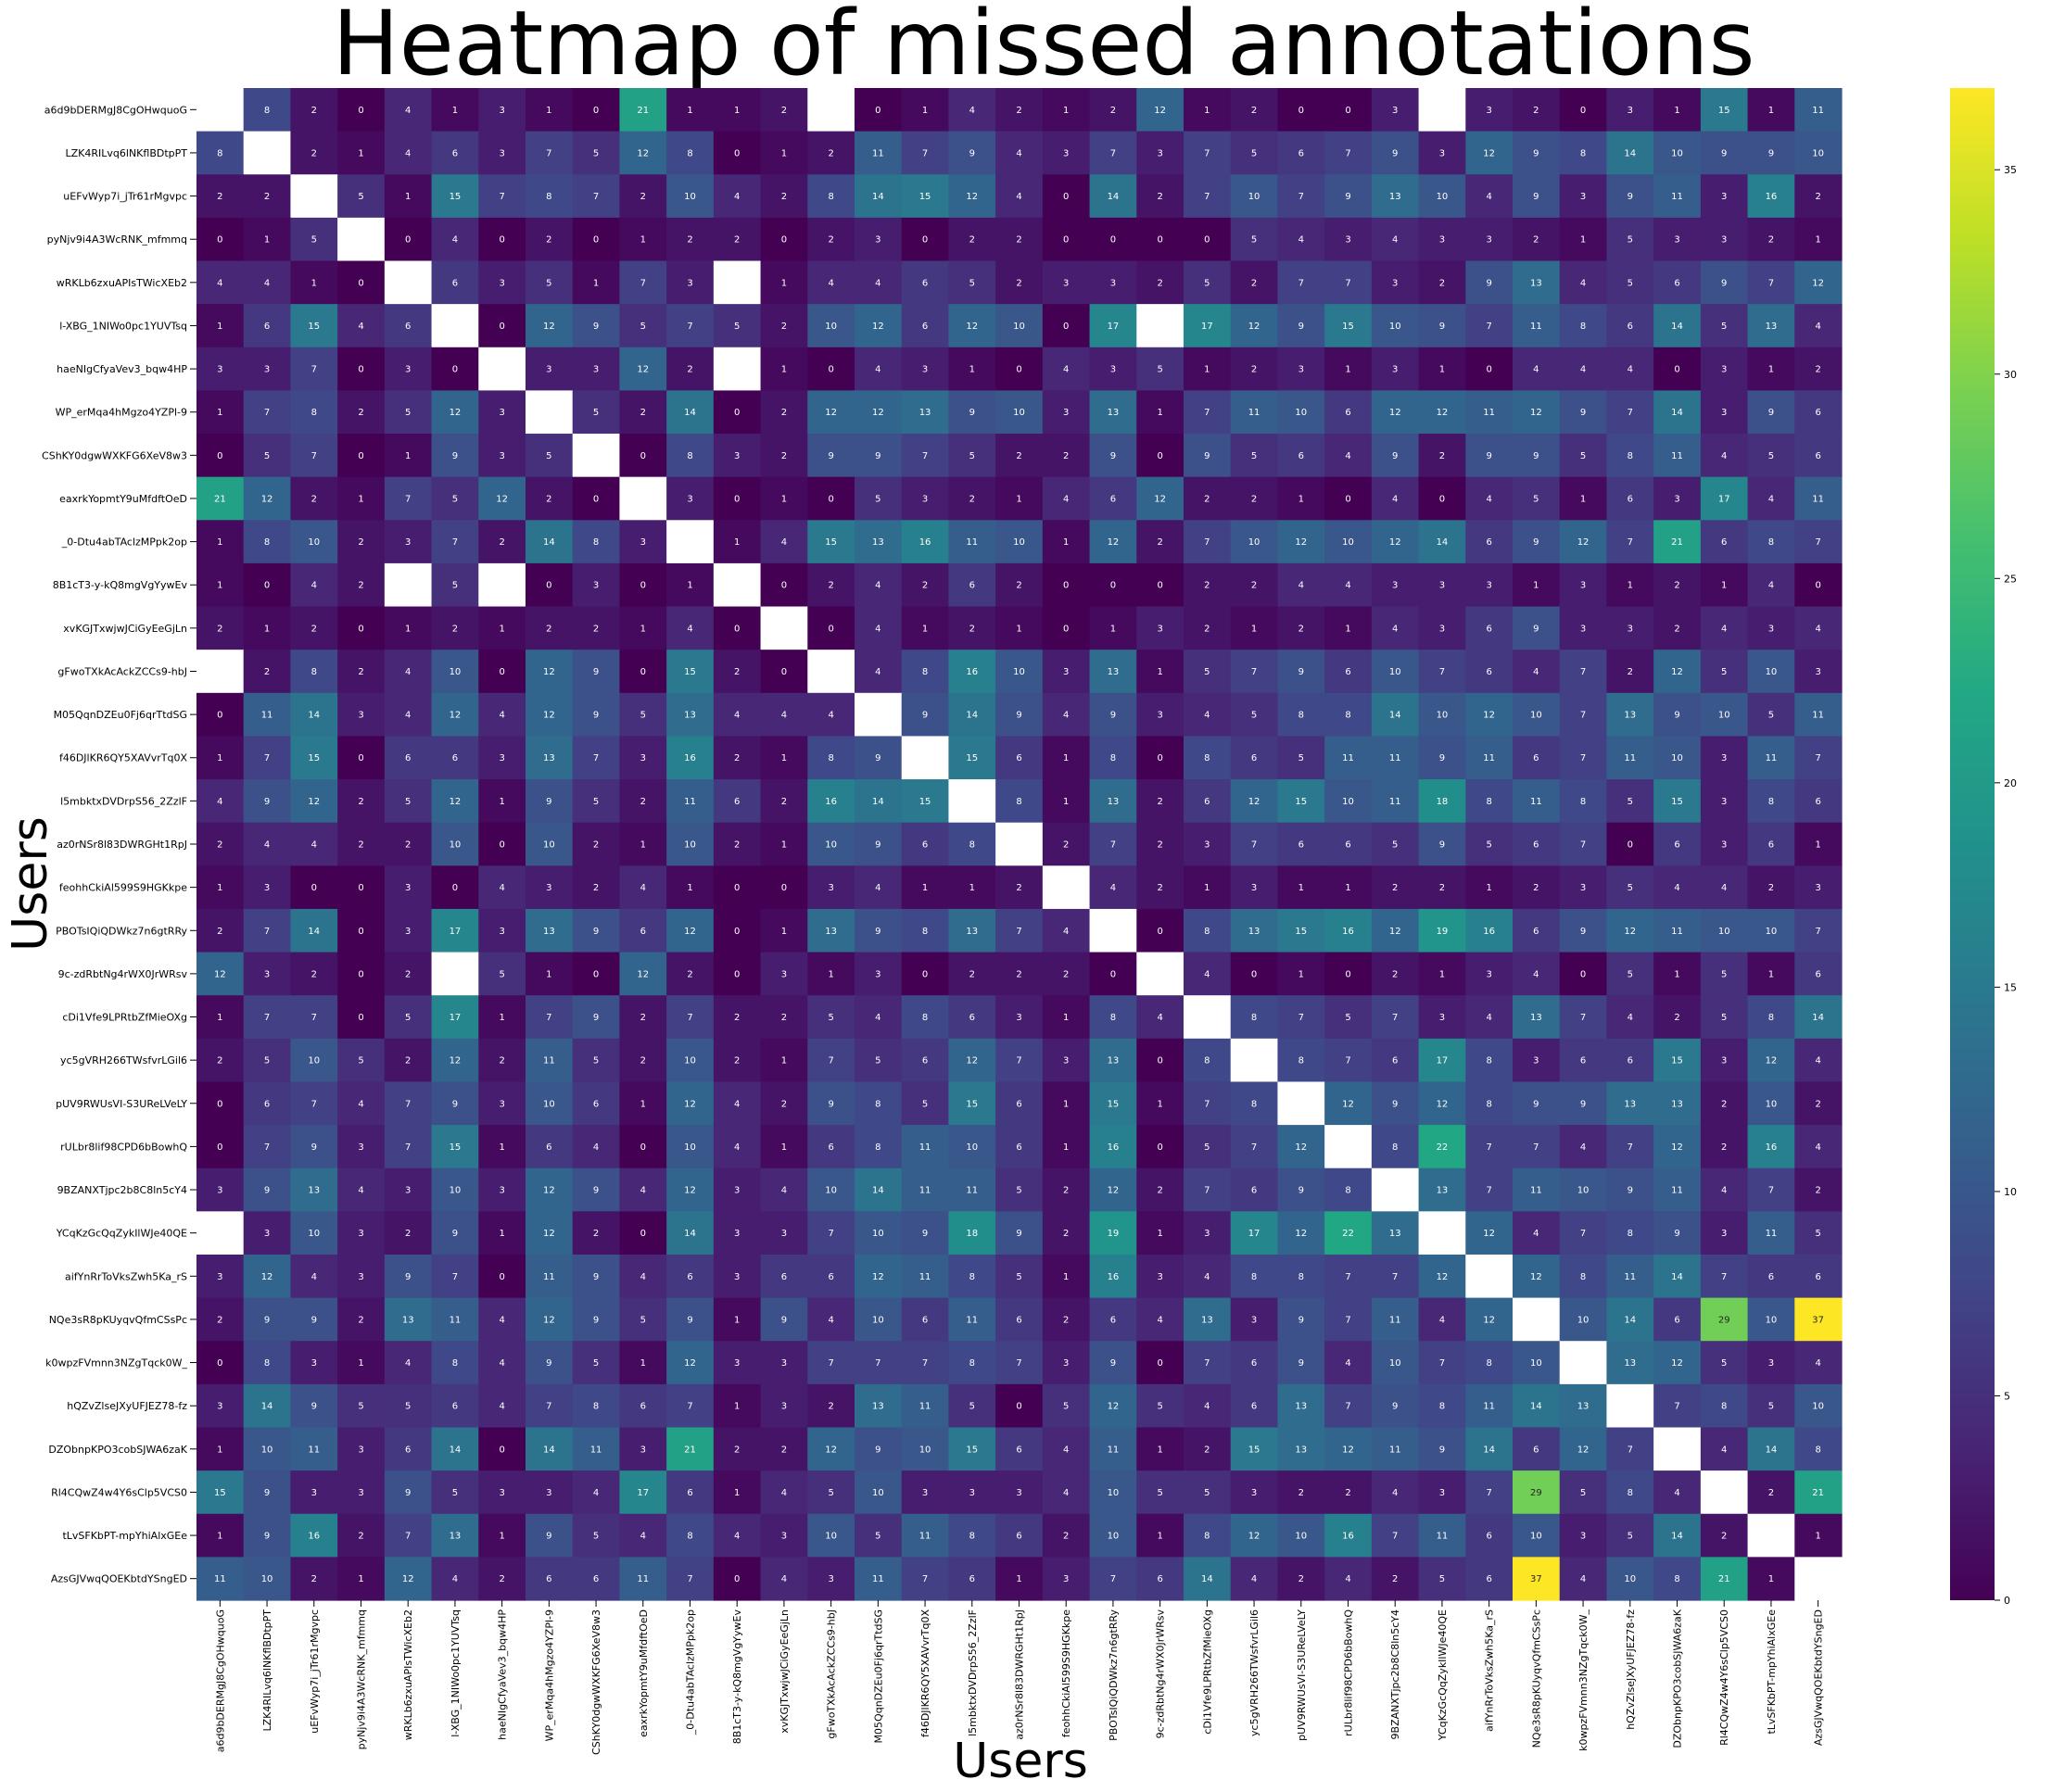  I want to click on x-tick-label: aifYnRrToVksZwh5Ka_rS, so click(1490, 1670).